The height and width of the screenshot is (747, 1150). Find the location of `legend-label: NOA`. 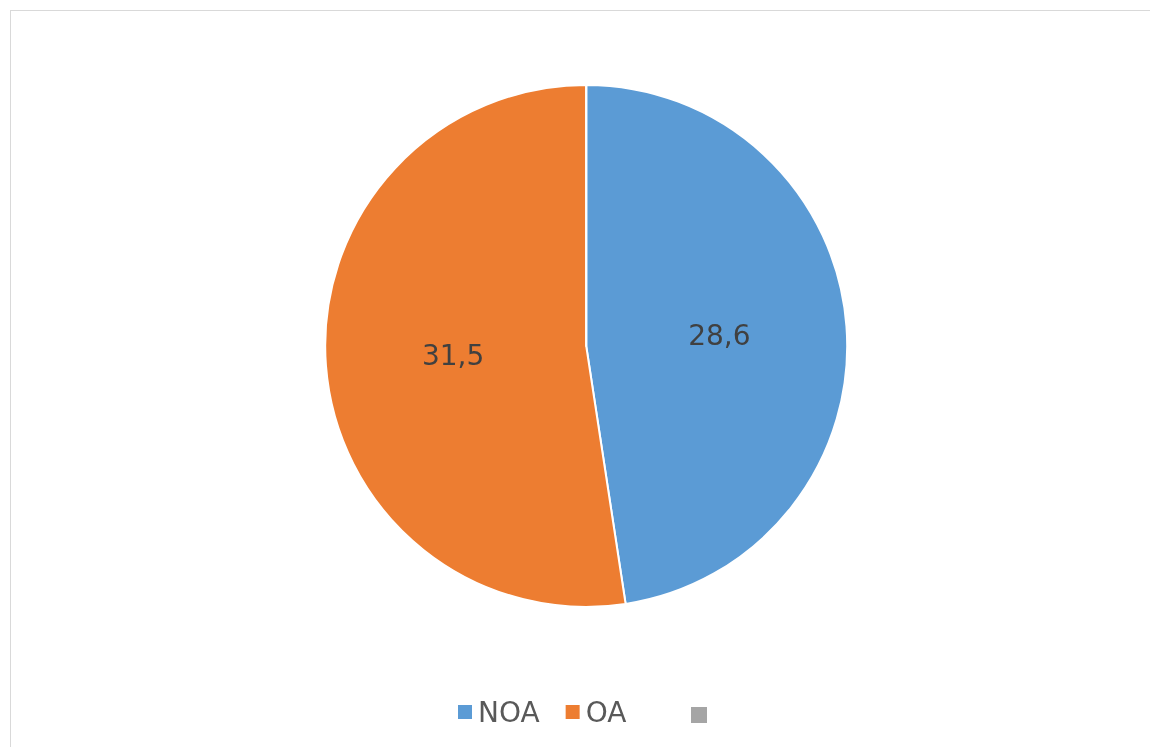

legend-label: NOA is located at coordinates (509, 712).